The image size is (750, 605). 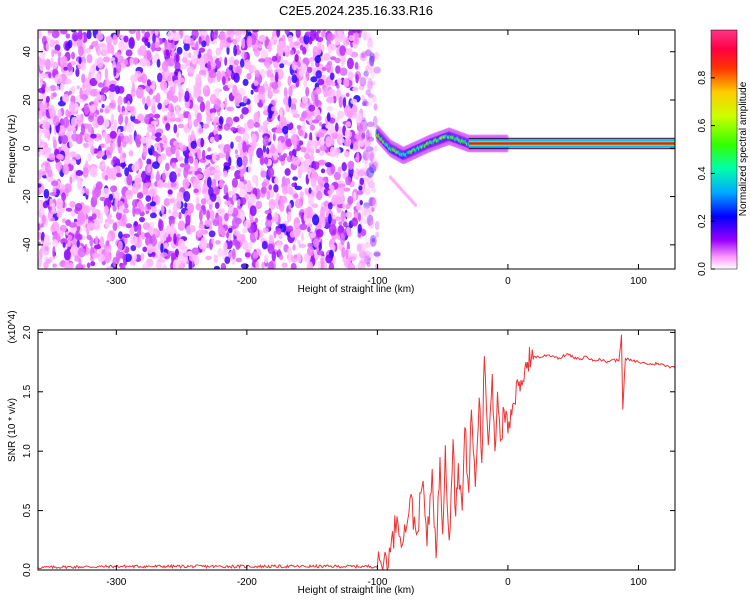 I want to click on x-tick-label: -200, so click(x=247, y=582).